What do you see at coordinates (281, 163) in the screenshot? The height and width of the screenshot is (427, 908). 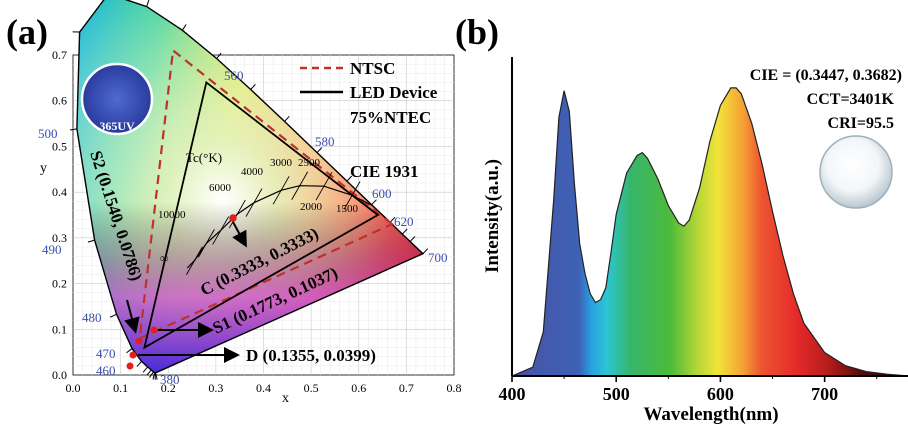 I see `cct-3000-label: 3000` at bounding box center [281, 163].